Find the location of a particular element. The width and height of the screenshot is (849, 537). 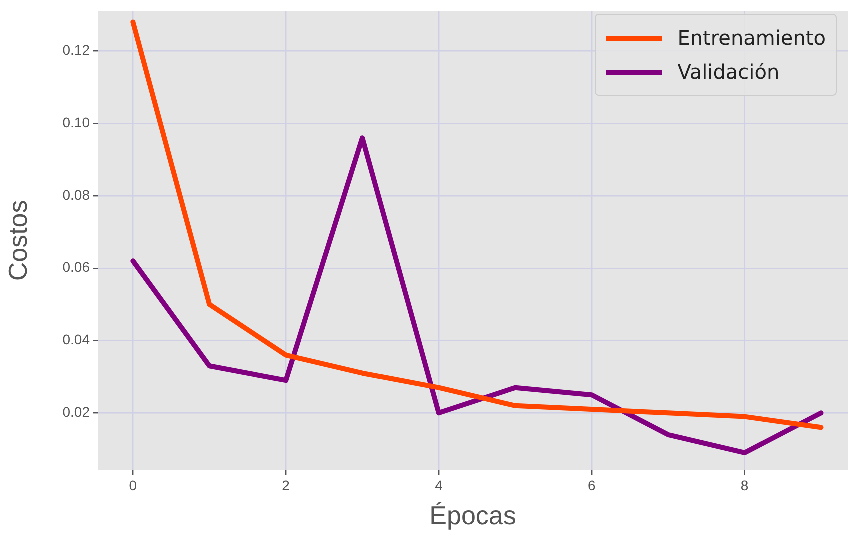

y-tick-label: 0.12 is located at coordinates (76, 50).